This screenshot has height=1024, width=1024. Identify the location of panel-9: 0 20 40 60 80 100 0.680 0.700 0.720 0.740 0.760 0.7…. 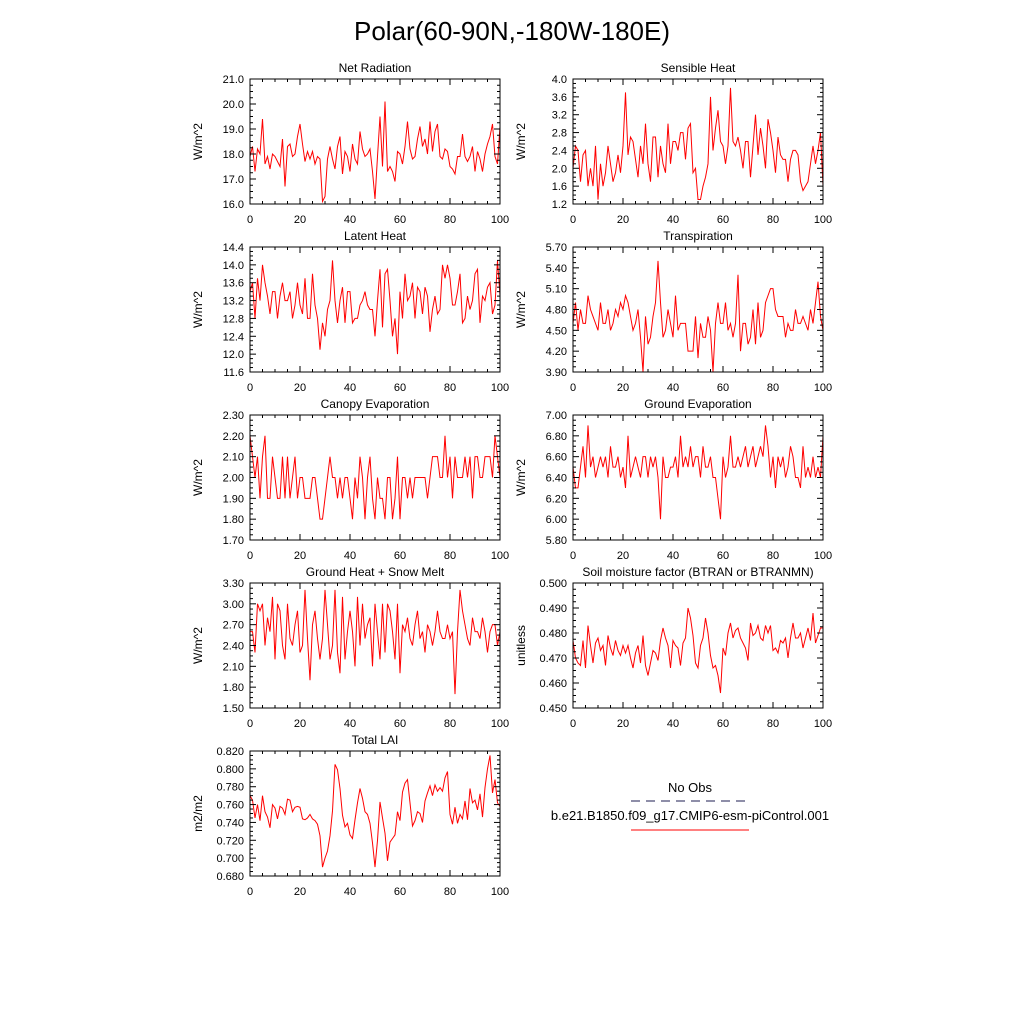
(350, 815).